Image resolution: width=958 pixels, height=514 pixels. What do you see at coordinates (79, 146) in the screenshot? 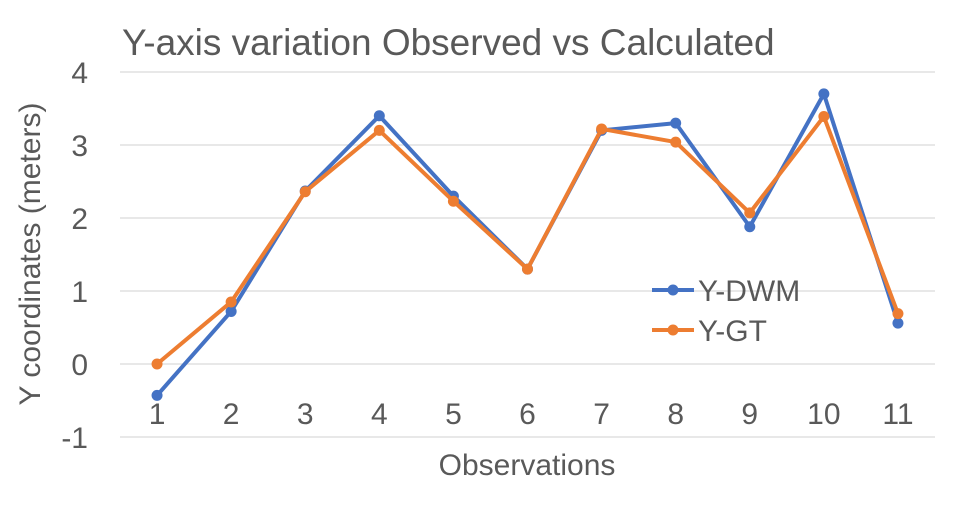
I see `y-tick-label: 3` at bounding box center [79, 146].